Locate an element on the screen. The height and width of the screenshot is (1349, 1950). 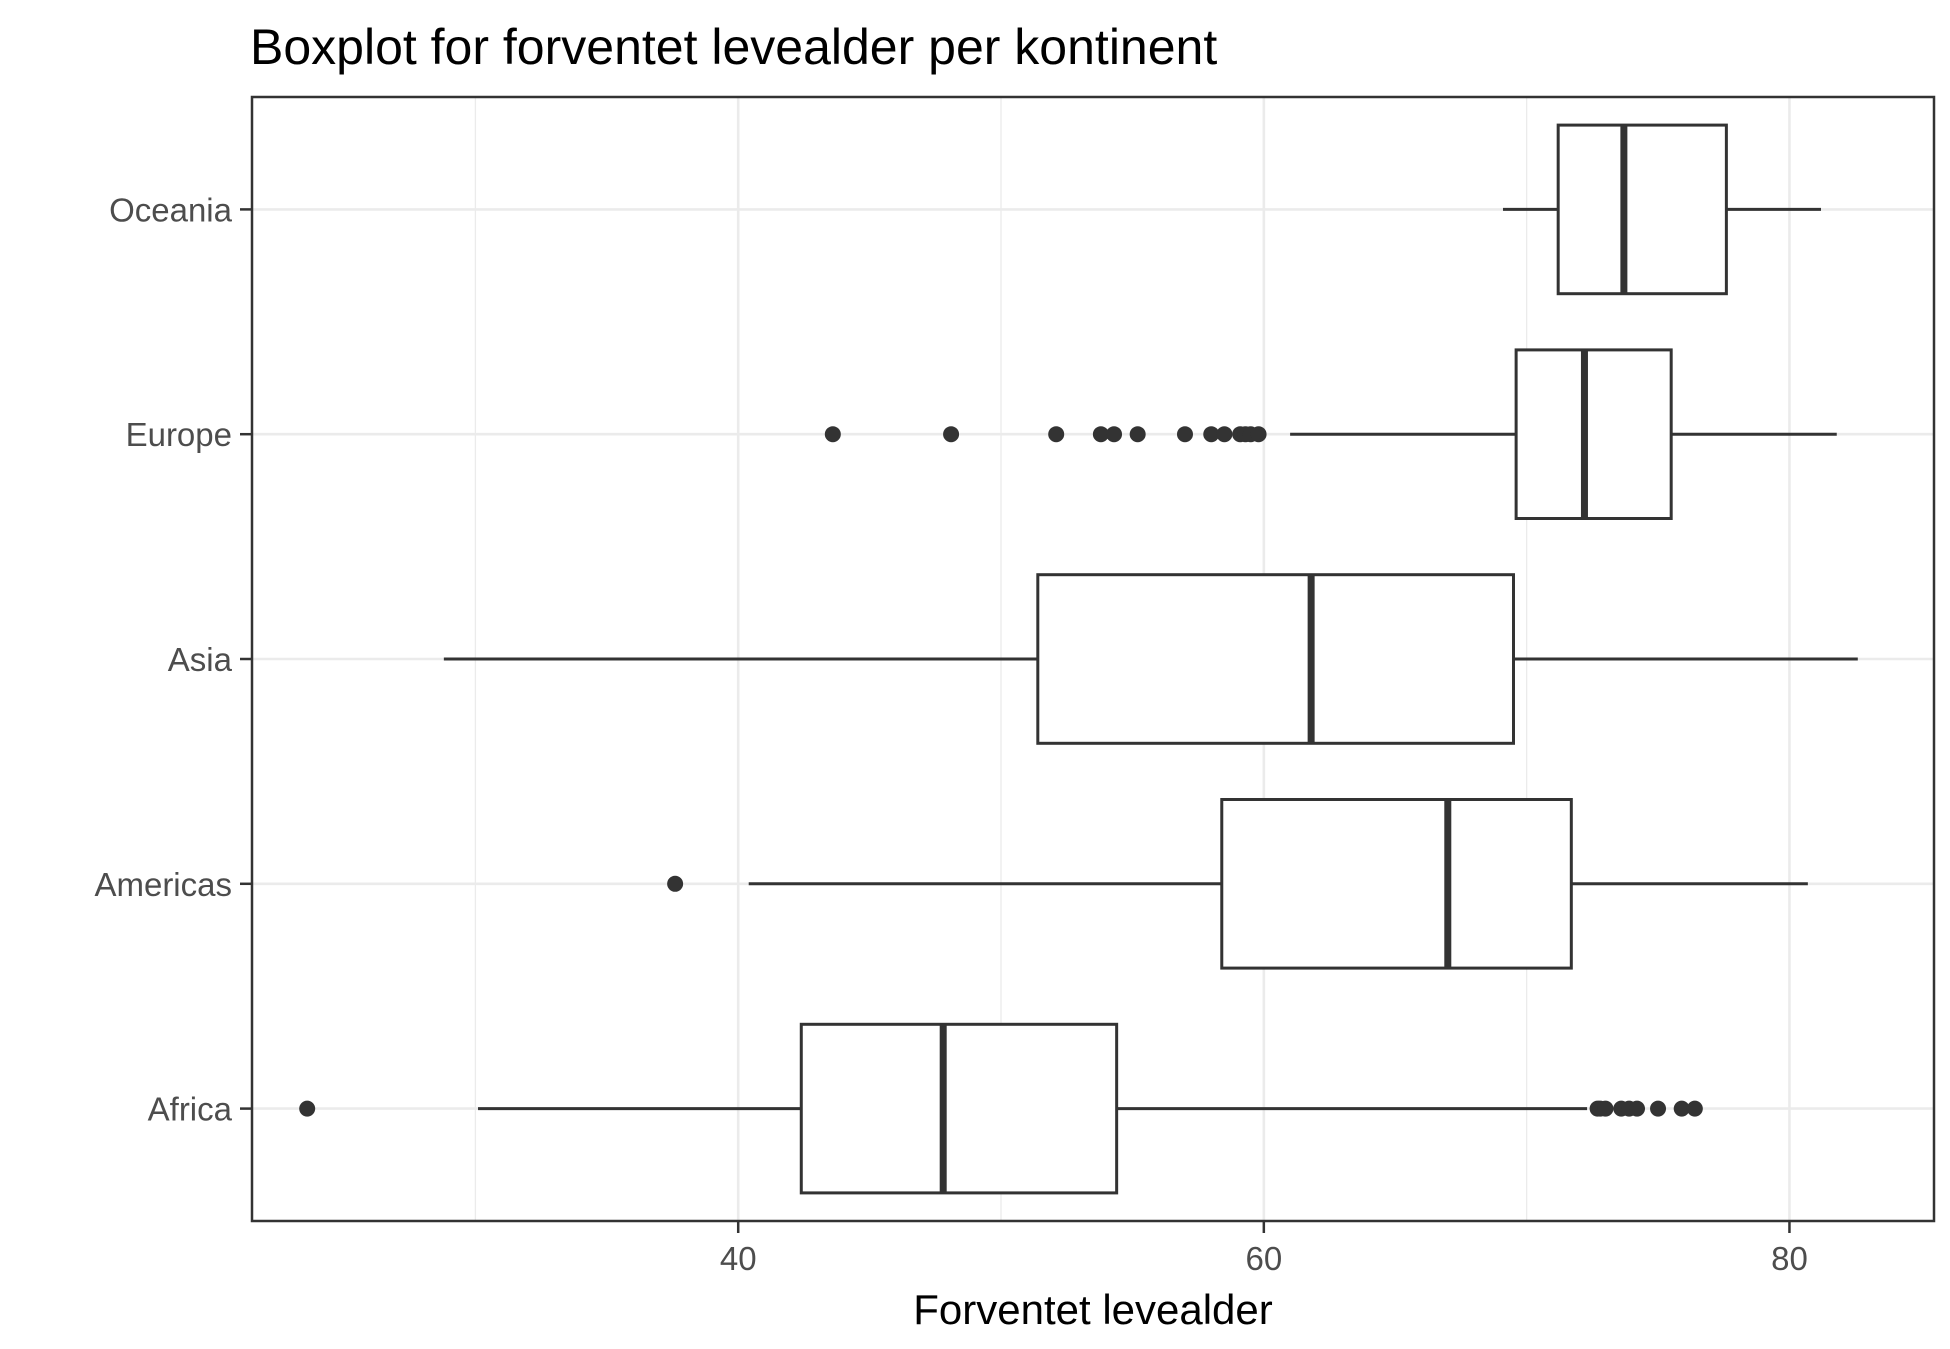
box-asia is located at coordinates (1150, 659).